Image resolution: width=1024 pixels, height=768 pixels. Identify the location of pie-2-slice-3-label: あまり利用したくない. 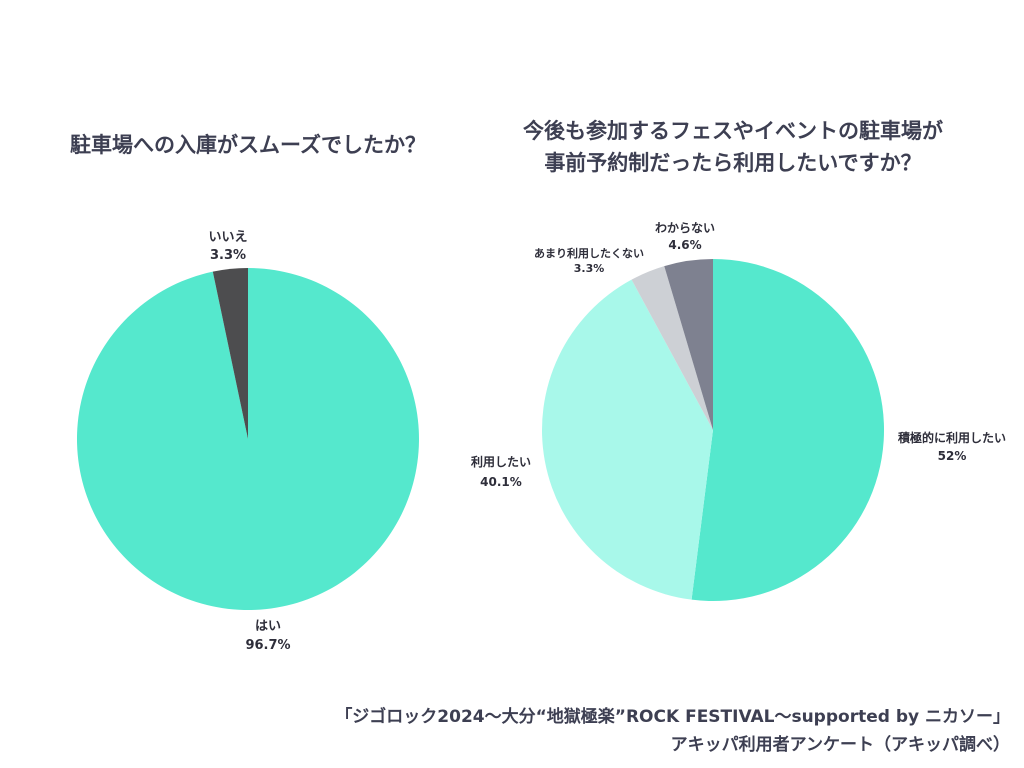
(589, 253).